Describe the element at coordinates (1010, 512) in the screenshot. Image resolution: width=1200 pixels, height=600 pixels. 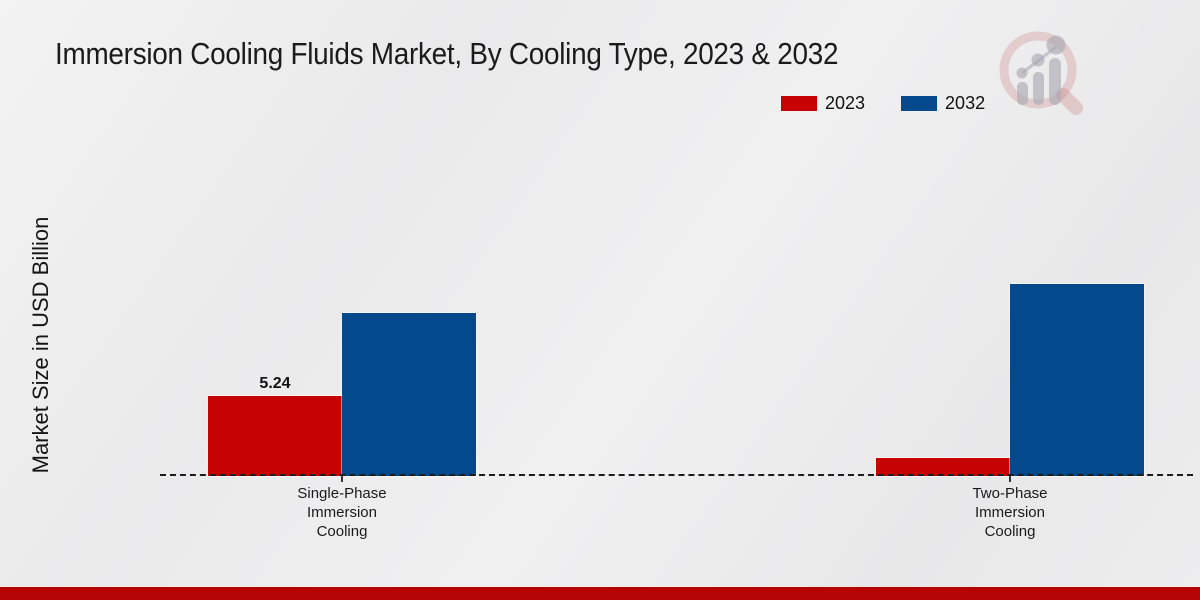
I see `category-label: Two-Phase Immersion Cooling` at that location.